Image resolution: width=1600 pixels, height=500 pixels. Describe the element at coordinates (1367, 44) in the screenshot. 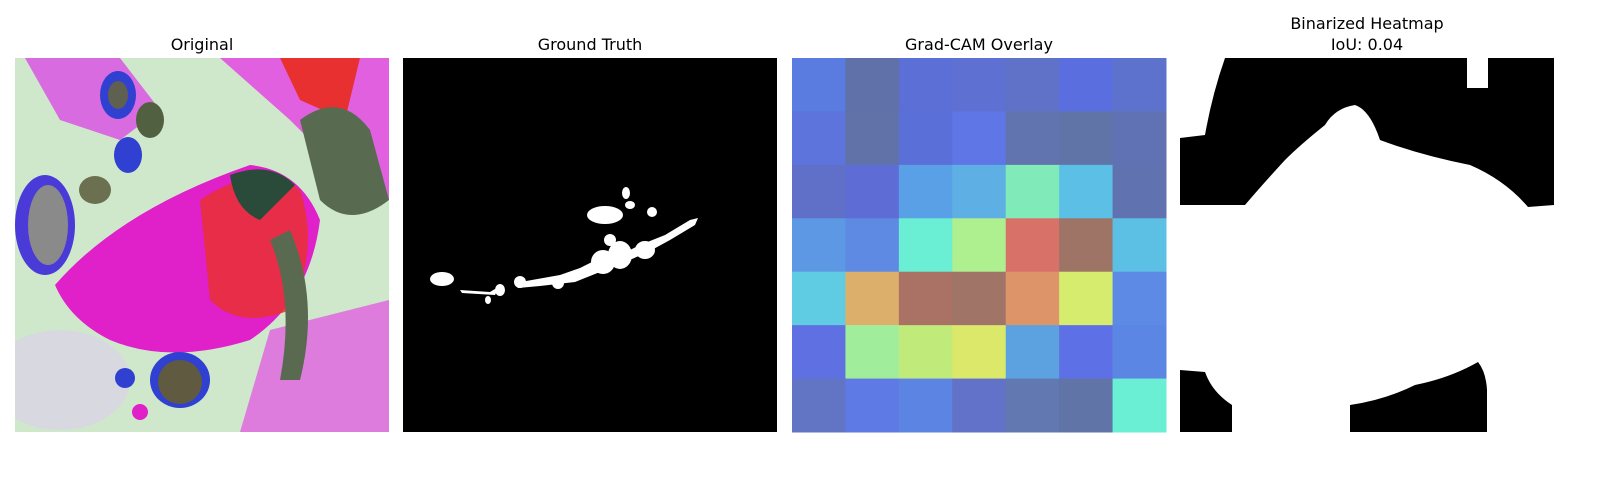

I see `panel-subtitle: IoU: 0.04` at that location.